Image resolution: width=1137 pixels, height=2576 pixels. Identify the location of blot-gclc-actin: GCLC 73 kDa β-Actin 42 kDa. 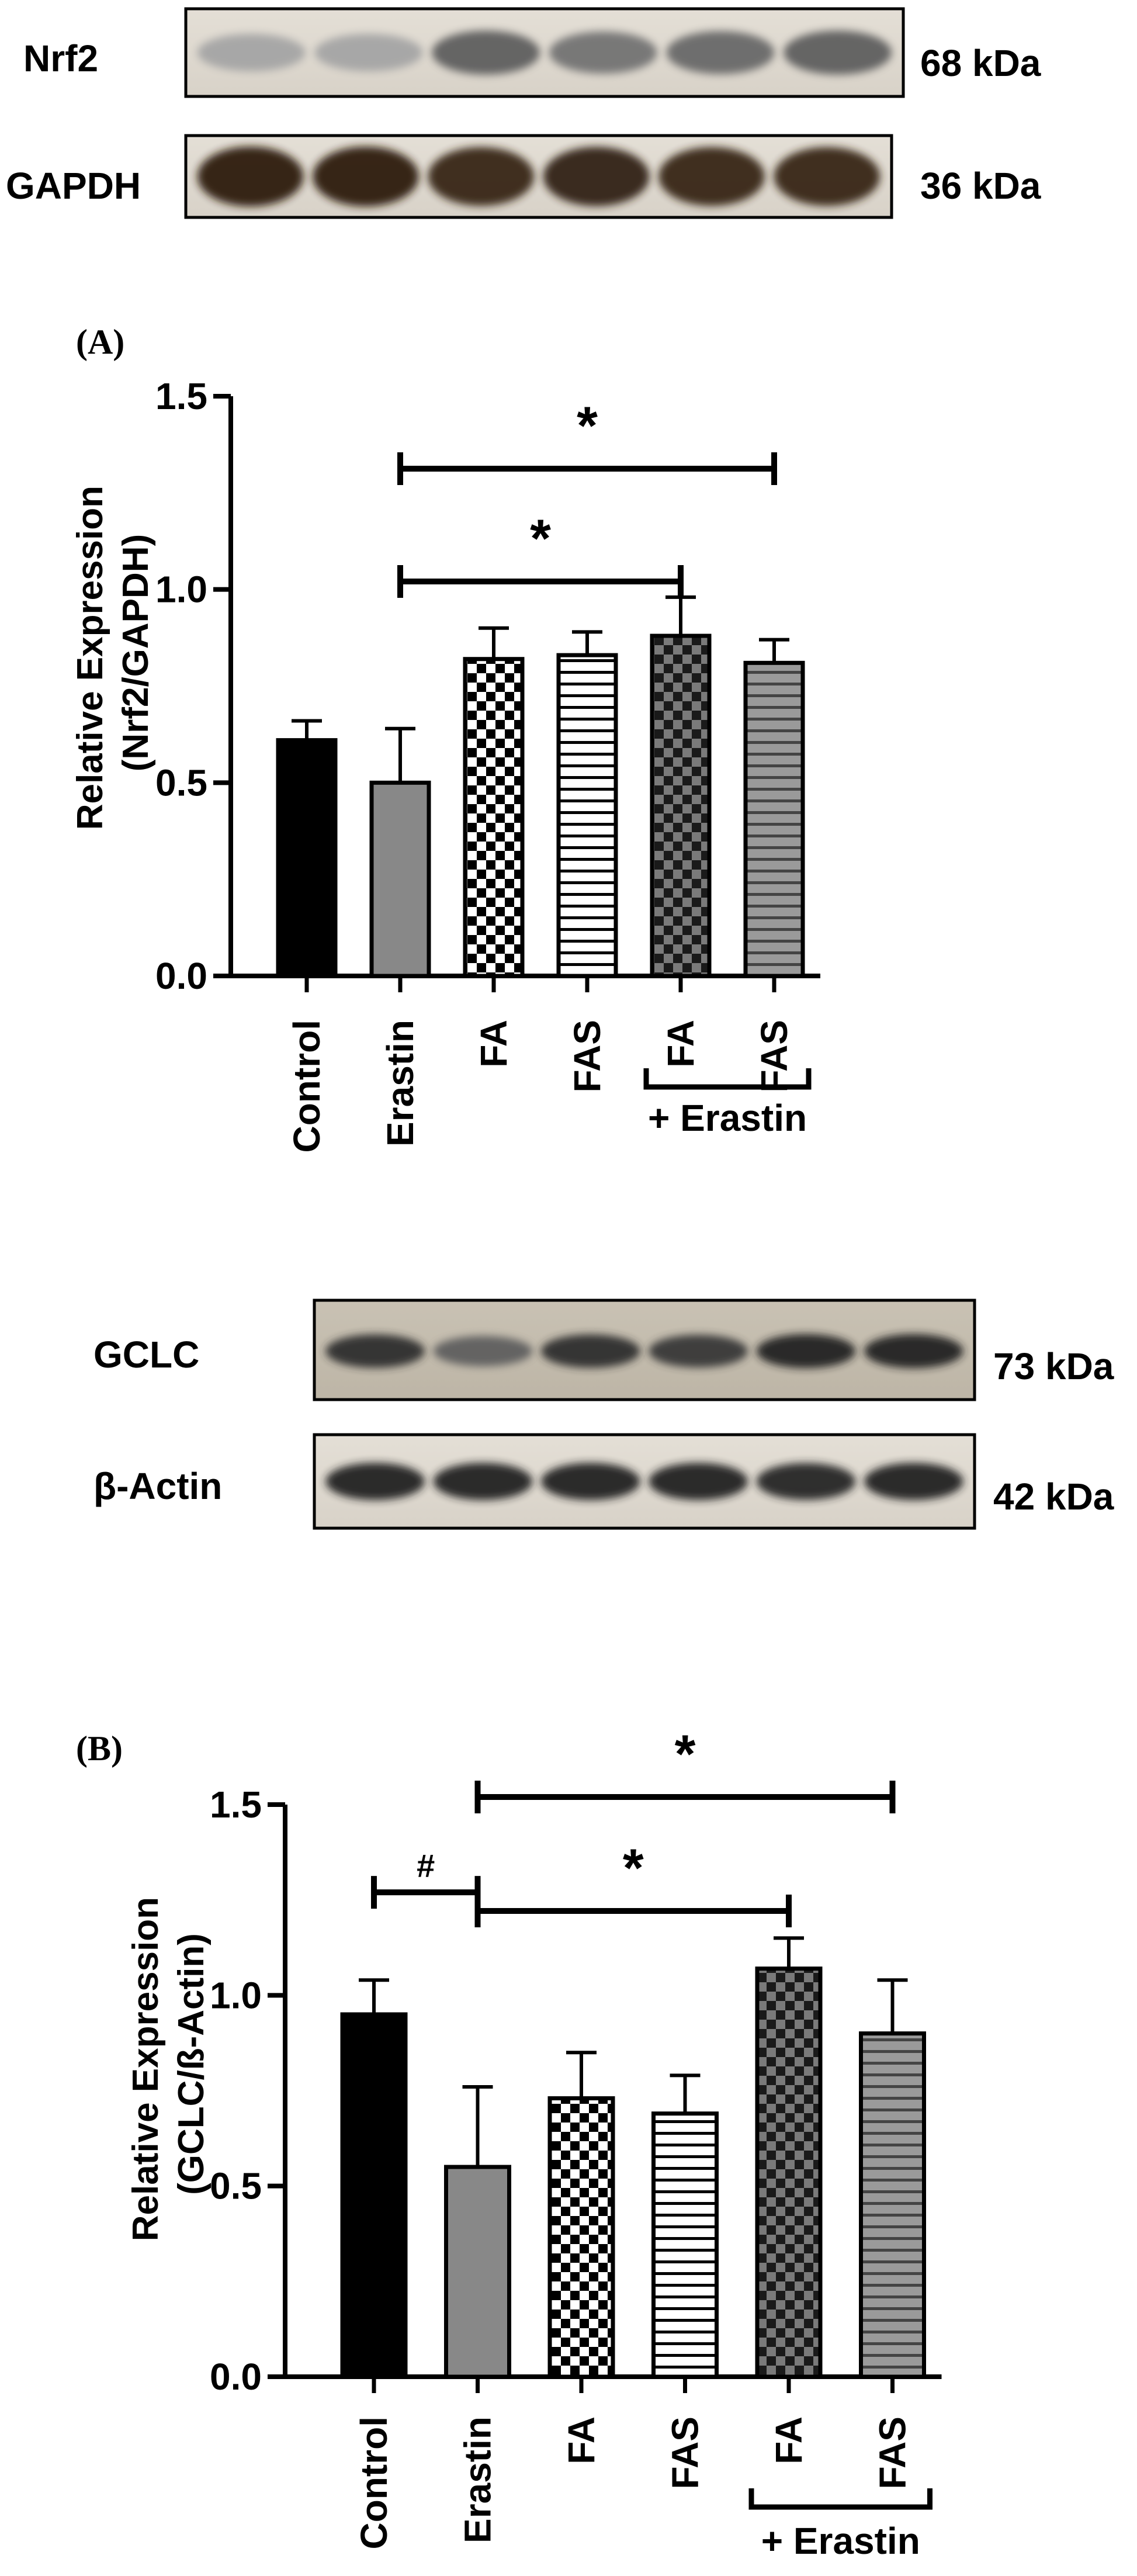
(603, 1415).